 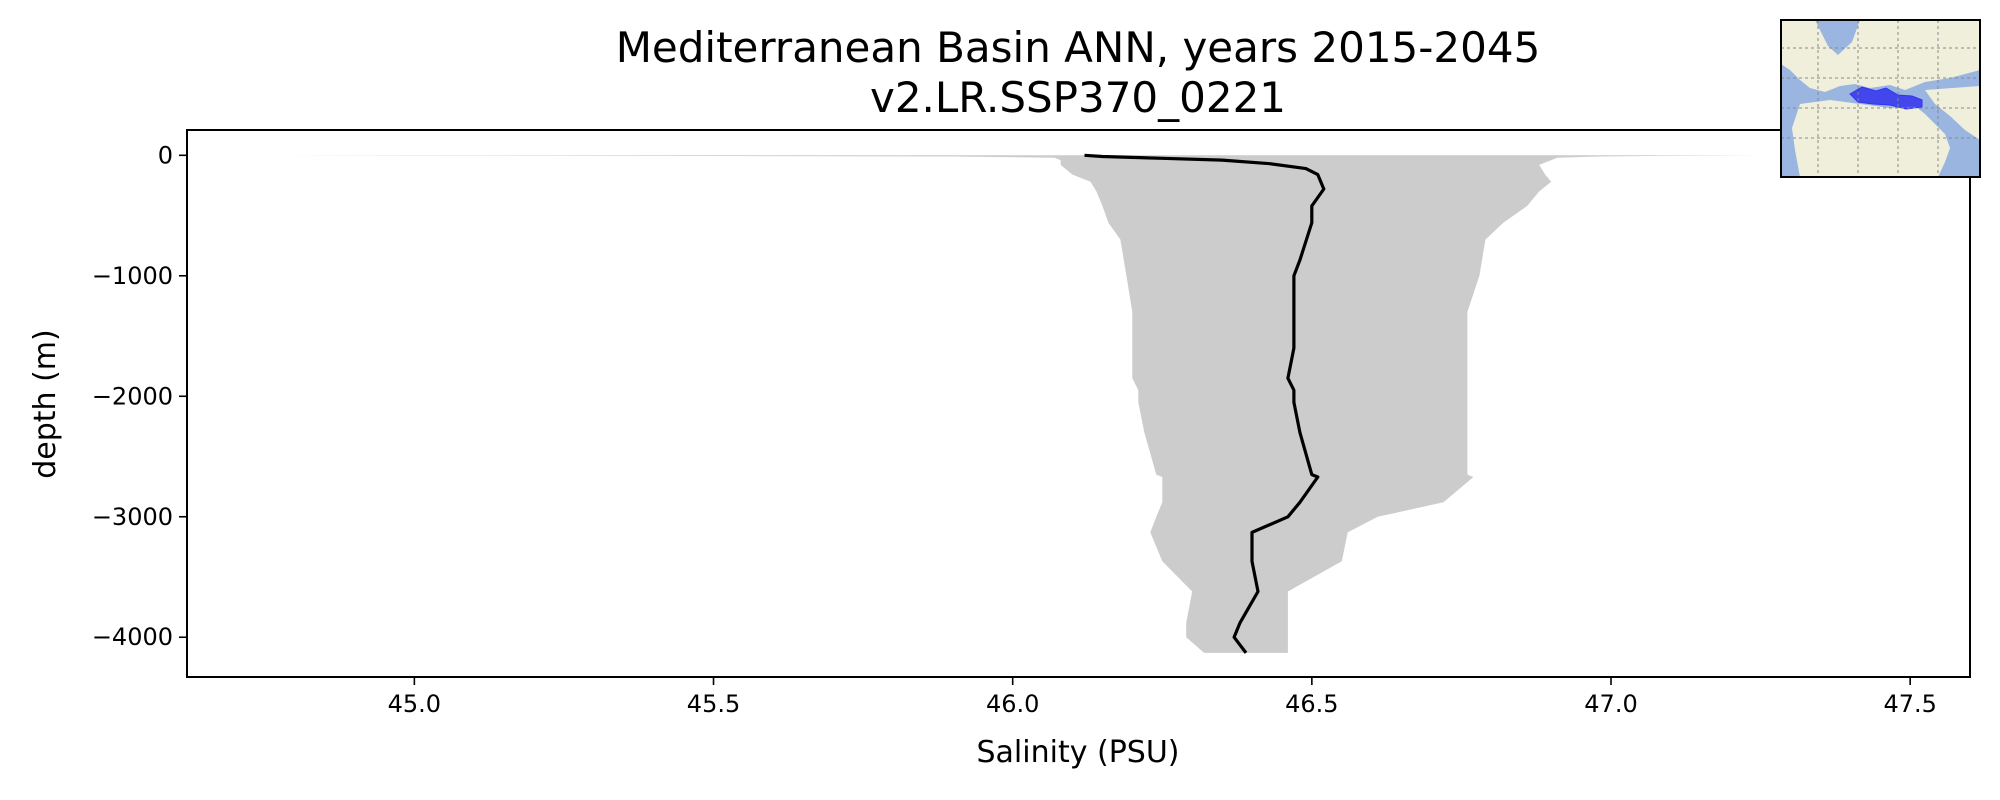 What do you see at coordinates (132, 396) in the screenshot?
I see `y-tick-label-2: −2000` at bounding box center [132, 396].